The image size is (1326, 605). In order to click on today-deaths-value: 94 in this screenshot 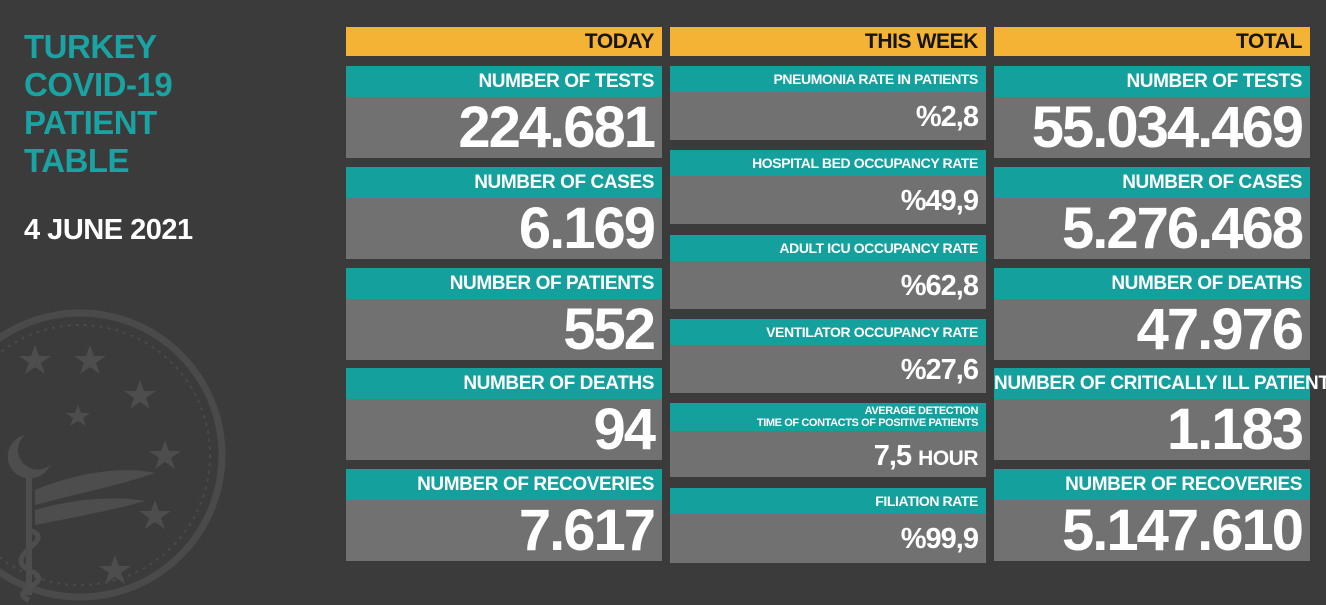, I will do `click(504, 430)`.